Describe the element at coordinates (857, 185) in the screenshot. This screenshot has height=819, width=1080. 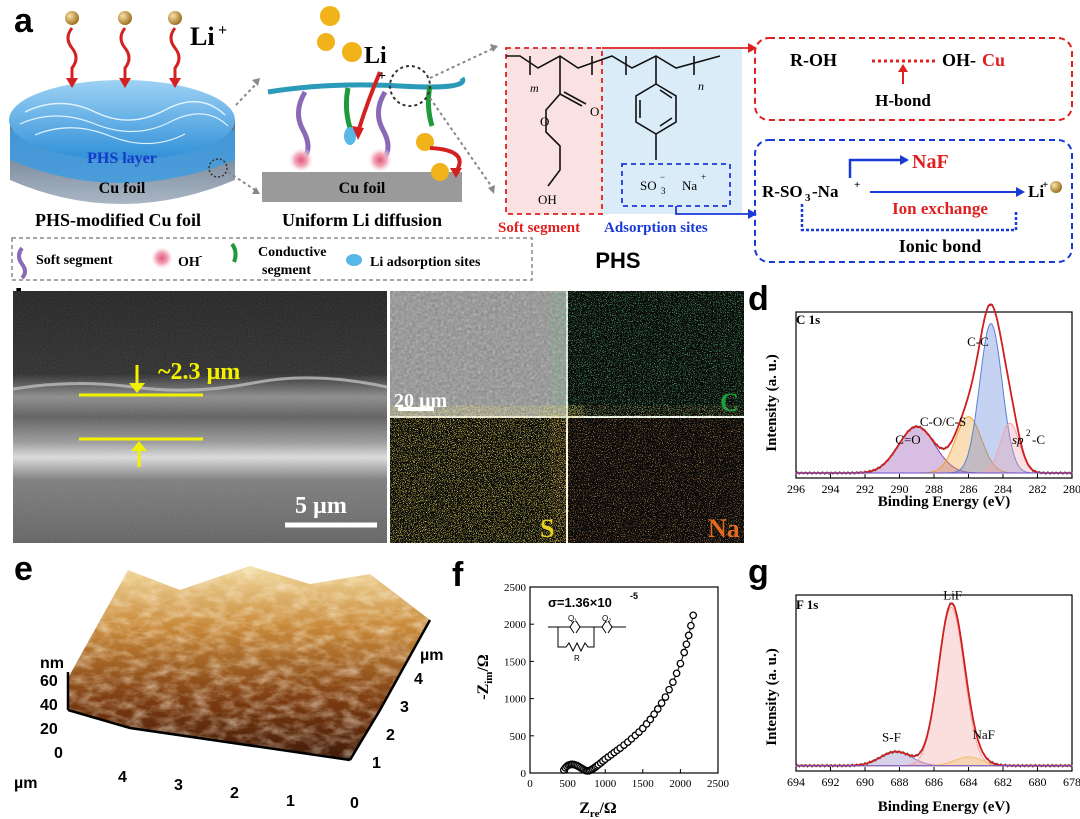
I see `ionic-left-sup: +` at that location.